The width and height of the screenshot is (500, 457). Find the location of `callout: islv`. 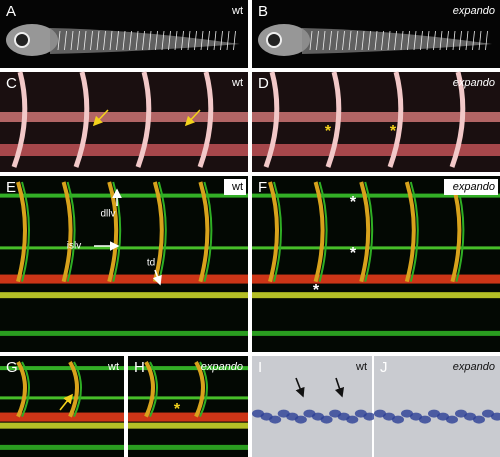

callout: islv is located at coordinates (74, 246).